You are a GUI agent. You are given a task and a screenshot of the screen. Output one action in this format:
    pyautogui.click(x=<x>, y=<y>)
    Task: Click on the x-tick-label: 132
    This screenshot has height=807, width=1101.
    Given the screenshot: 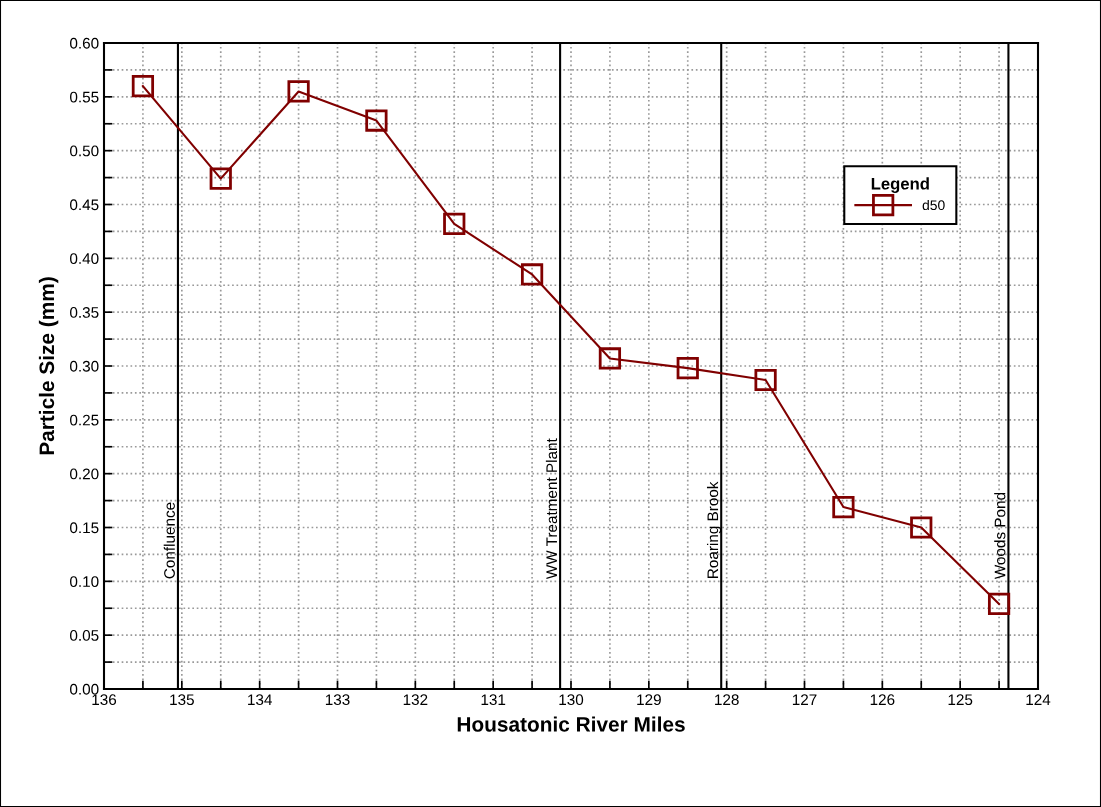 What is the action you would take?
    pyautogui.click(x=415, y=700)
    